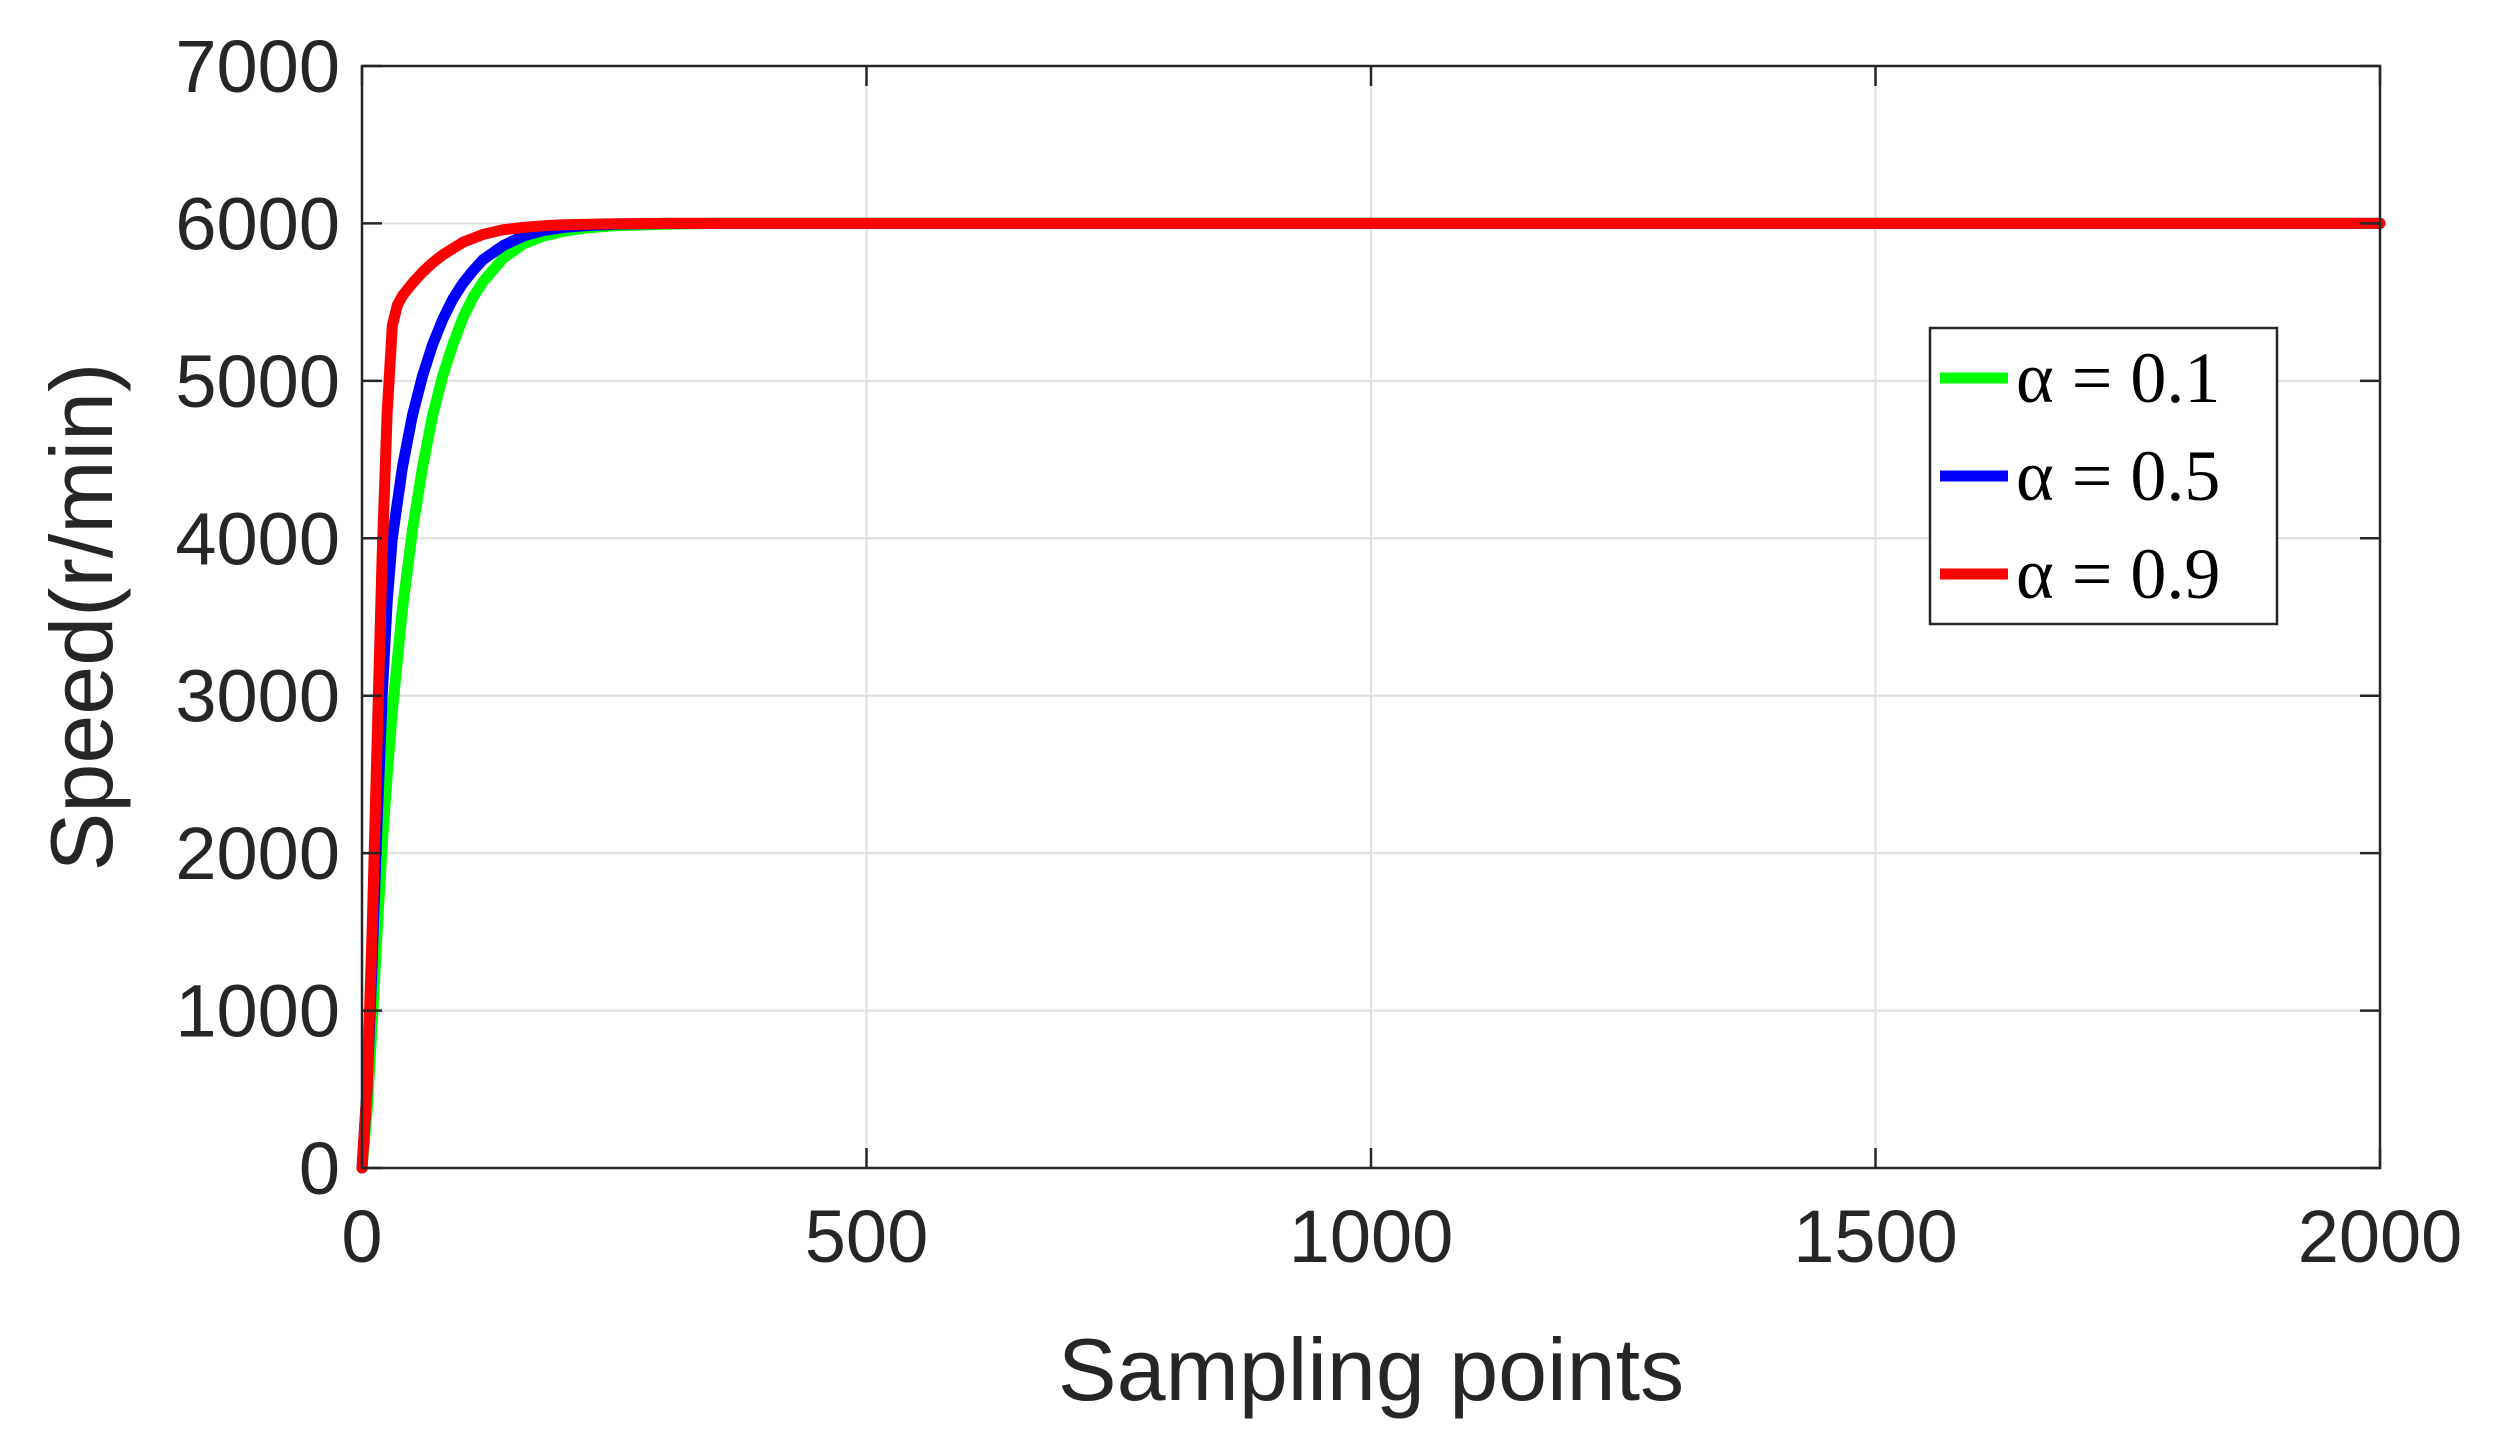 Image resolution: width=2501 pixels, height=1450 pixels. I want to click on y-tick-label: 2000, so click(257, 853).